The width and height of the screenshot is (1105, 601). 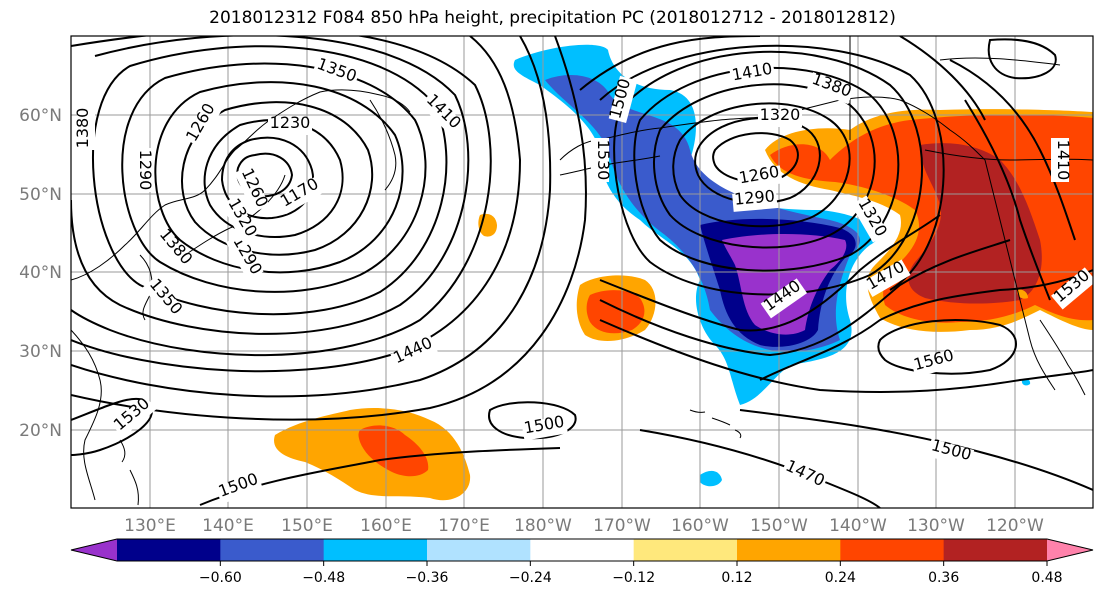 What do you see at coordinates (943, 578) in the screenshot?
I see `colorbar-tick-label: 0.36` at bounding box center [943, 578].